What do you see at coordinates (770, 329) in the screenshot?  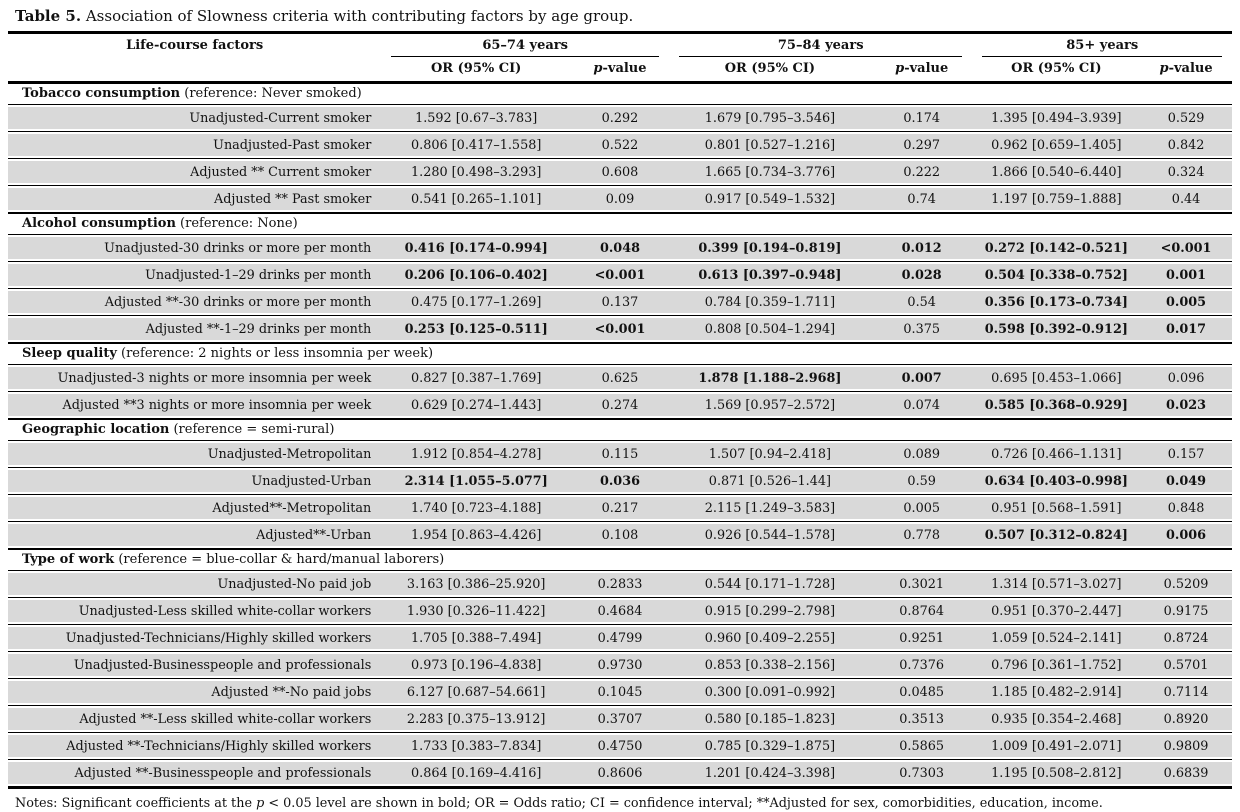 I see `or-ci-cell: 0.808 [0.504–1.294]` at bounding box center [770, 329].